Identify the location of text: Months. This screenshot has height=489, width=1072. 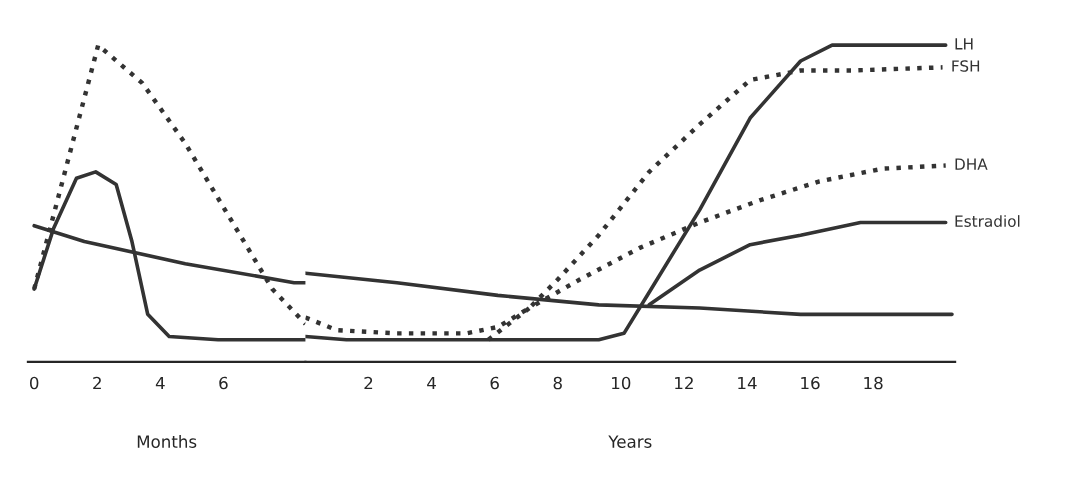
(167, 441).